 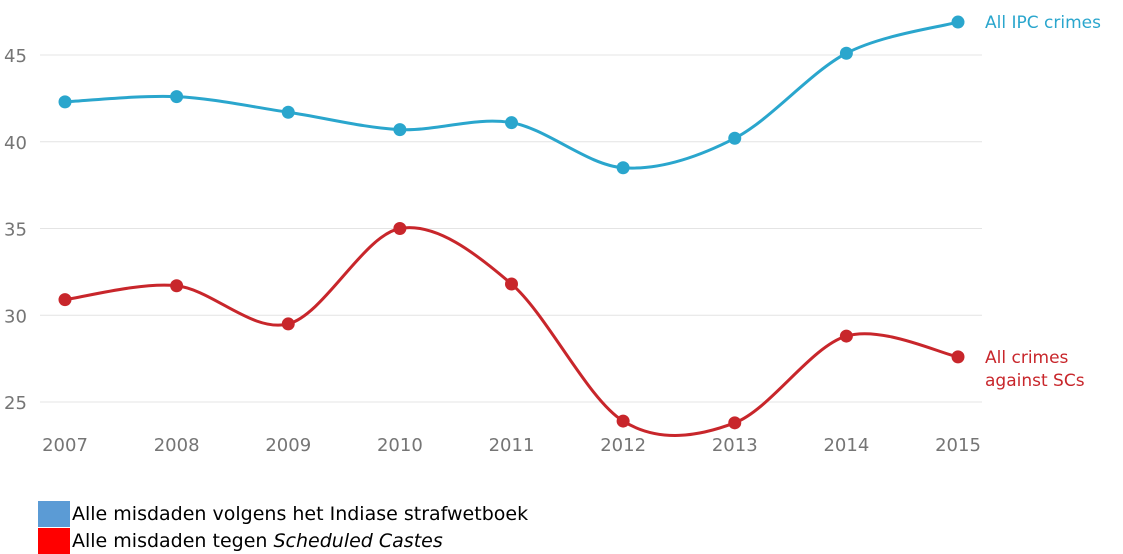 I want to click on legend-label-sc: Alle misdaden tegen Scheduled Castes, so click(x=257, y=541).